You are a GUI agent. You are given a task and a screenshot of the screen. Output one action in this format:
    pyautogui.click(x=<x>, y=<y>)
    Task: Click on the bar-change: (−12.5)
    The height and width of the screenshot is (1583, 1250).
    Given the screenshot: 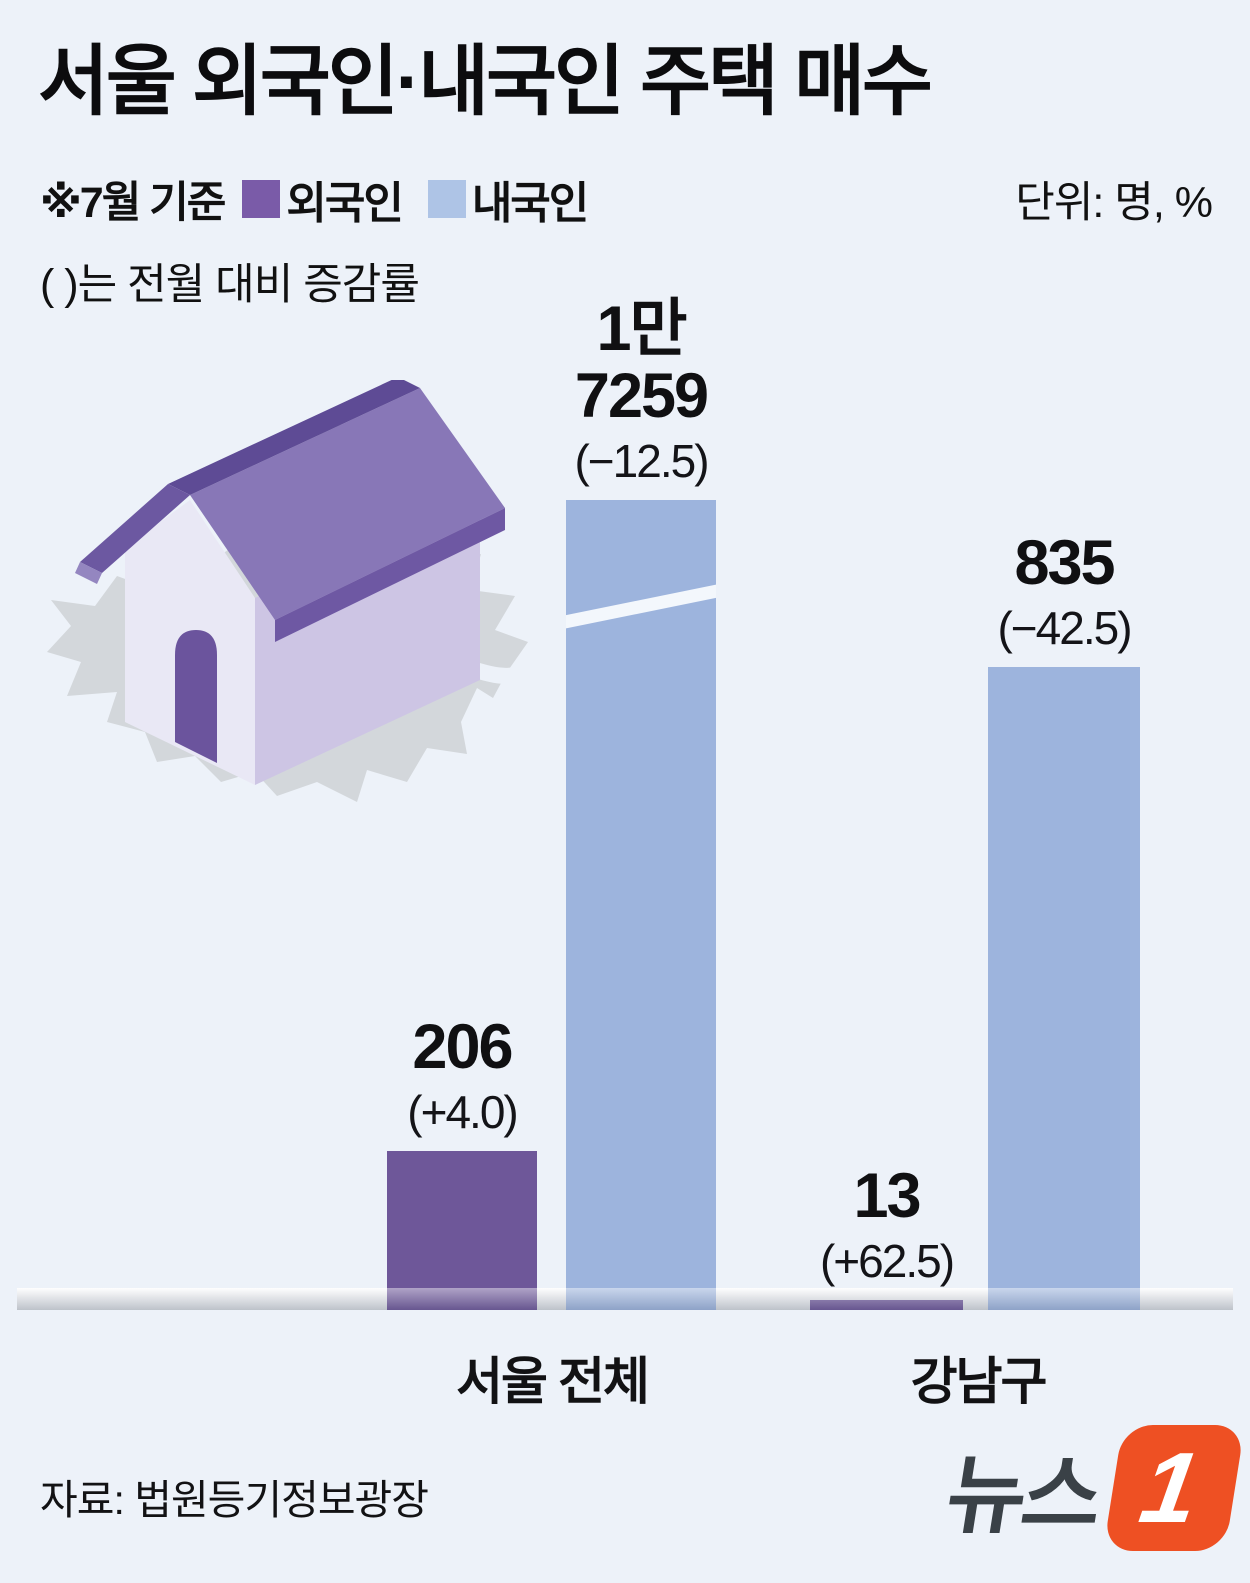 What is the action you would take?
    pyautogui.click(x=641, y=461)
    